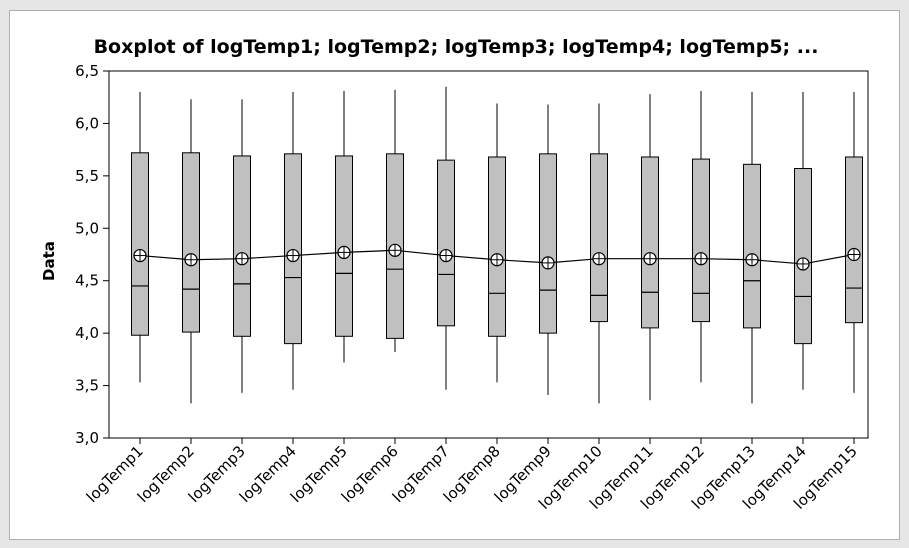 This screenshot has width=909, height=548. What do you see at coordinates (87, 386) in the screenshot?
I see `y-tick-label: 3,5` at bounding box center [87, 386].